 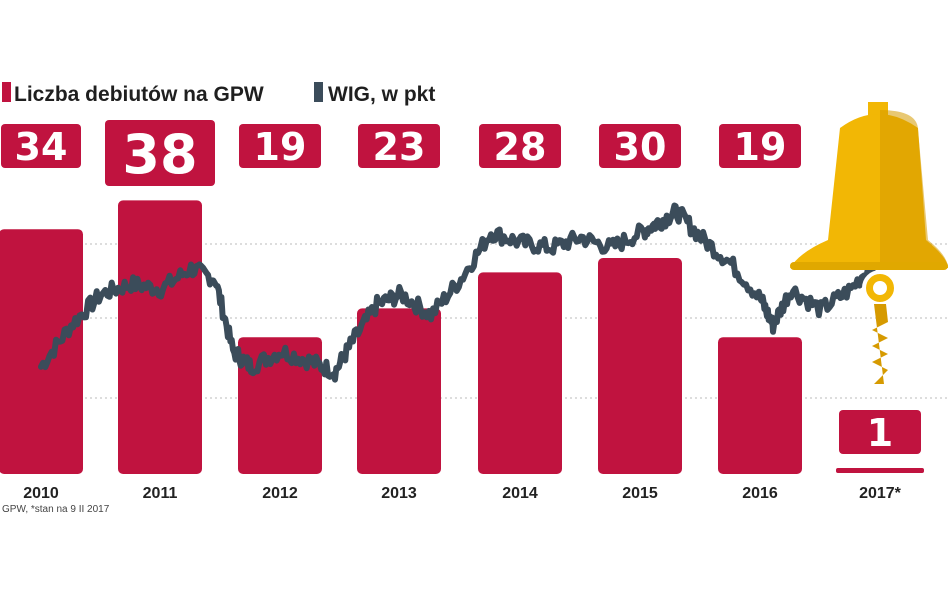 I want to click on value-label-2010: 34, so click(x=41, y=147).